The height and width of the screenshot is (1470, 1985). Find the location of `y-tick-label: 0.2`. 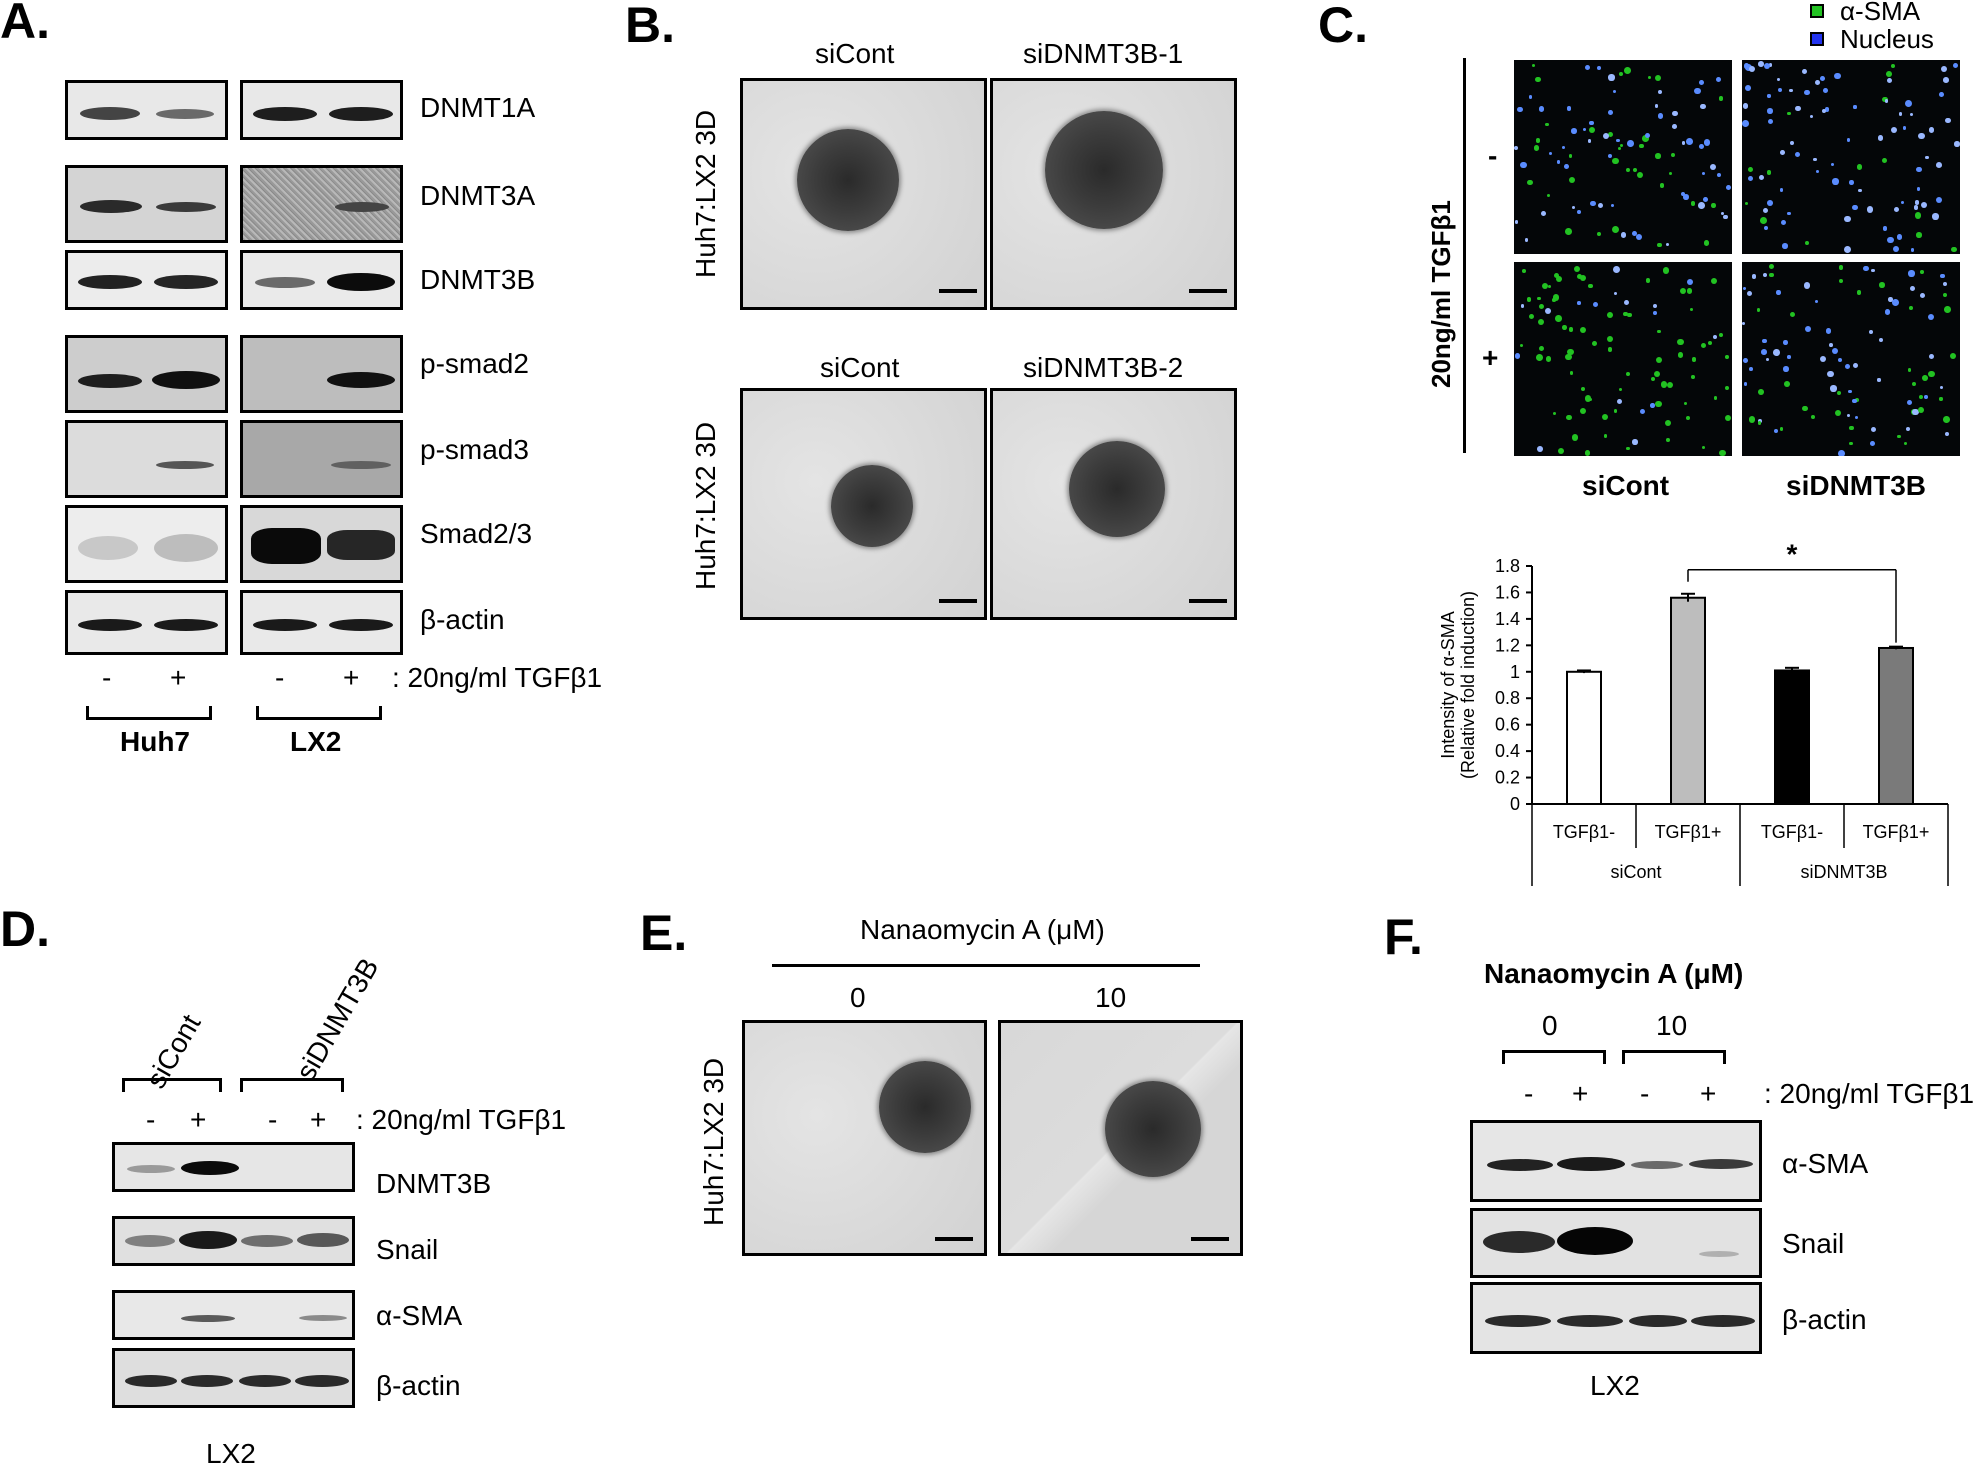

y-tick-label: 0.2 is located at coordinates (1507, 778).